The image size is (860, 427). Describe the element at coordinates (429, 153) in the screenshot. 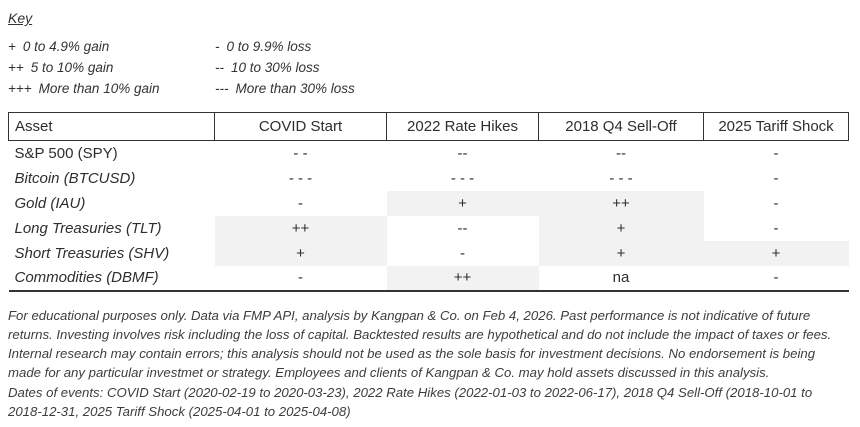

I see `table-row: S&P 500 (SPY) - - -- -- -` at that location.